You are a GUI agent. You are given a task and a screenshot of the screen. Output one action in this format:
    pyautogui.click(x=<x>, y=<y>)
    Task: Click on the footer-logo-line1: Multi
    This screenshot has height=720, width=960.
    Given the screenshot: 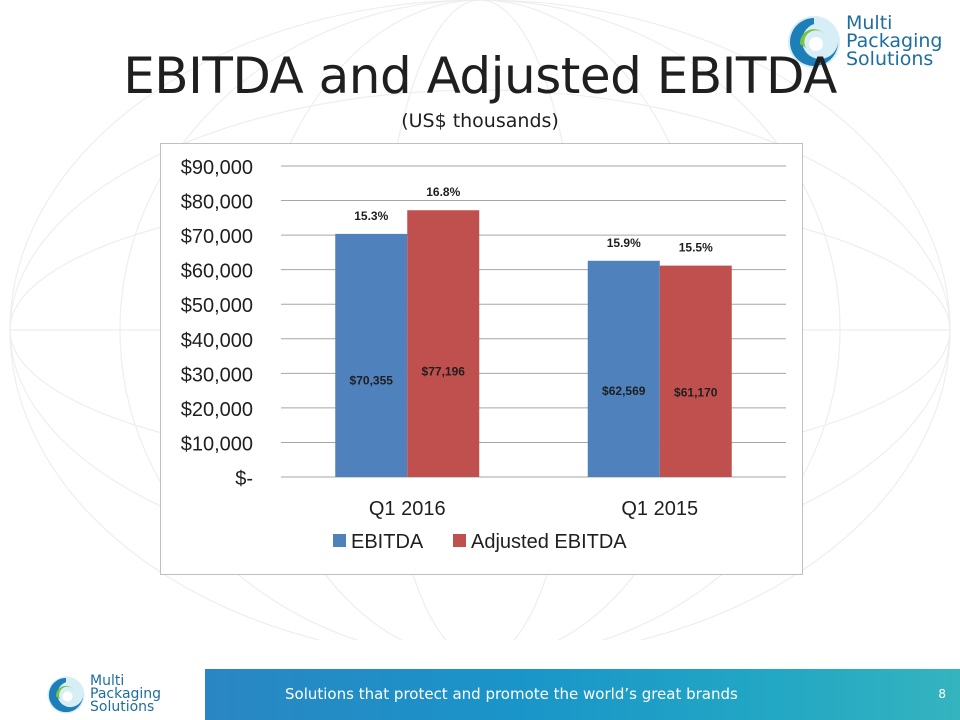 What is the action you would take?
    pyautogui.click(x=107, y=681)
    